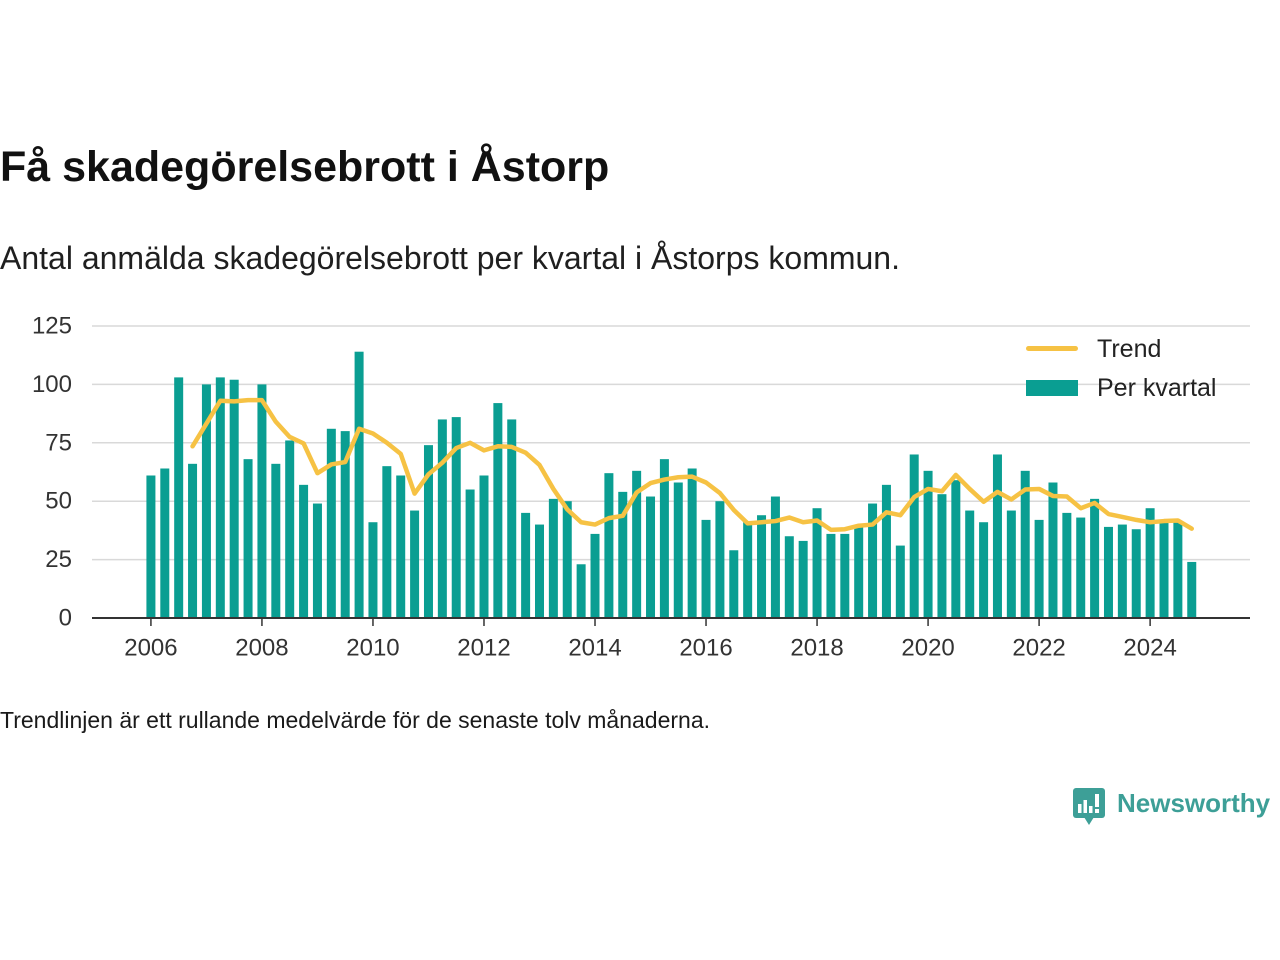  What do you see at coordinates (1157, 388) in the screenshot?
I see `legend-per-kvartal-label: Per kvartal` at bounding box center [1157, 388].